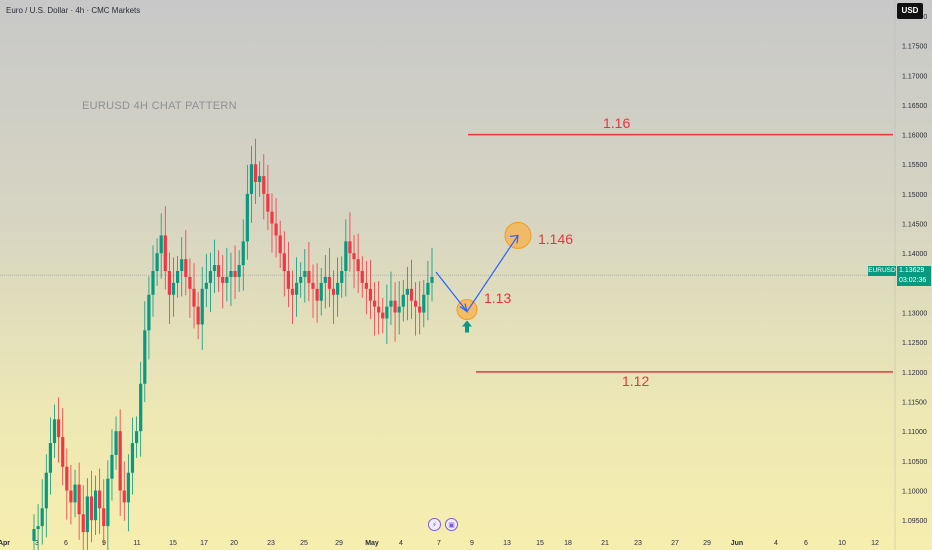 The height and width of the screenshot is (550, 932). Describe the element at coordinates (472, 543) in the screenshot. I see `x-tick-label: 9` at that location.